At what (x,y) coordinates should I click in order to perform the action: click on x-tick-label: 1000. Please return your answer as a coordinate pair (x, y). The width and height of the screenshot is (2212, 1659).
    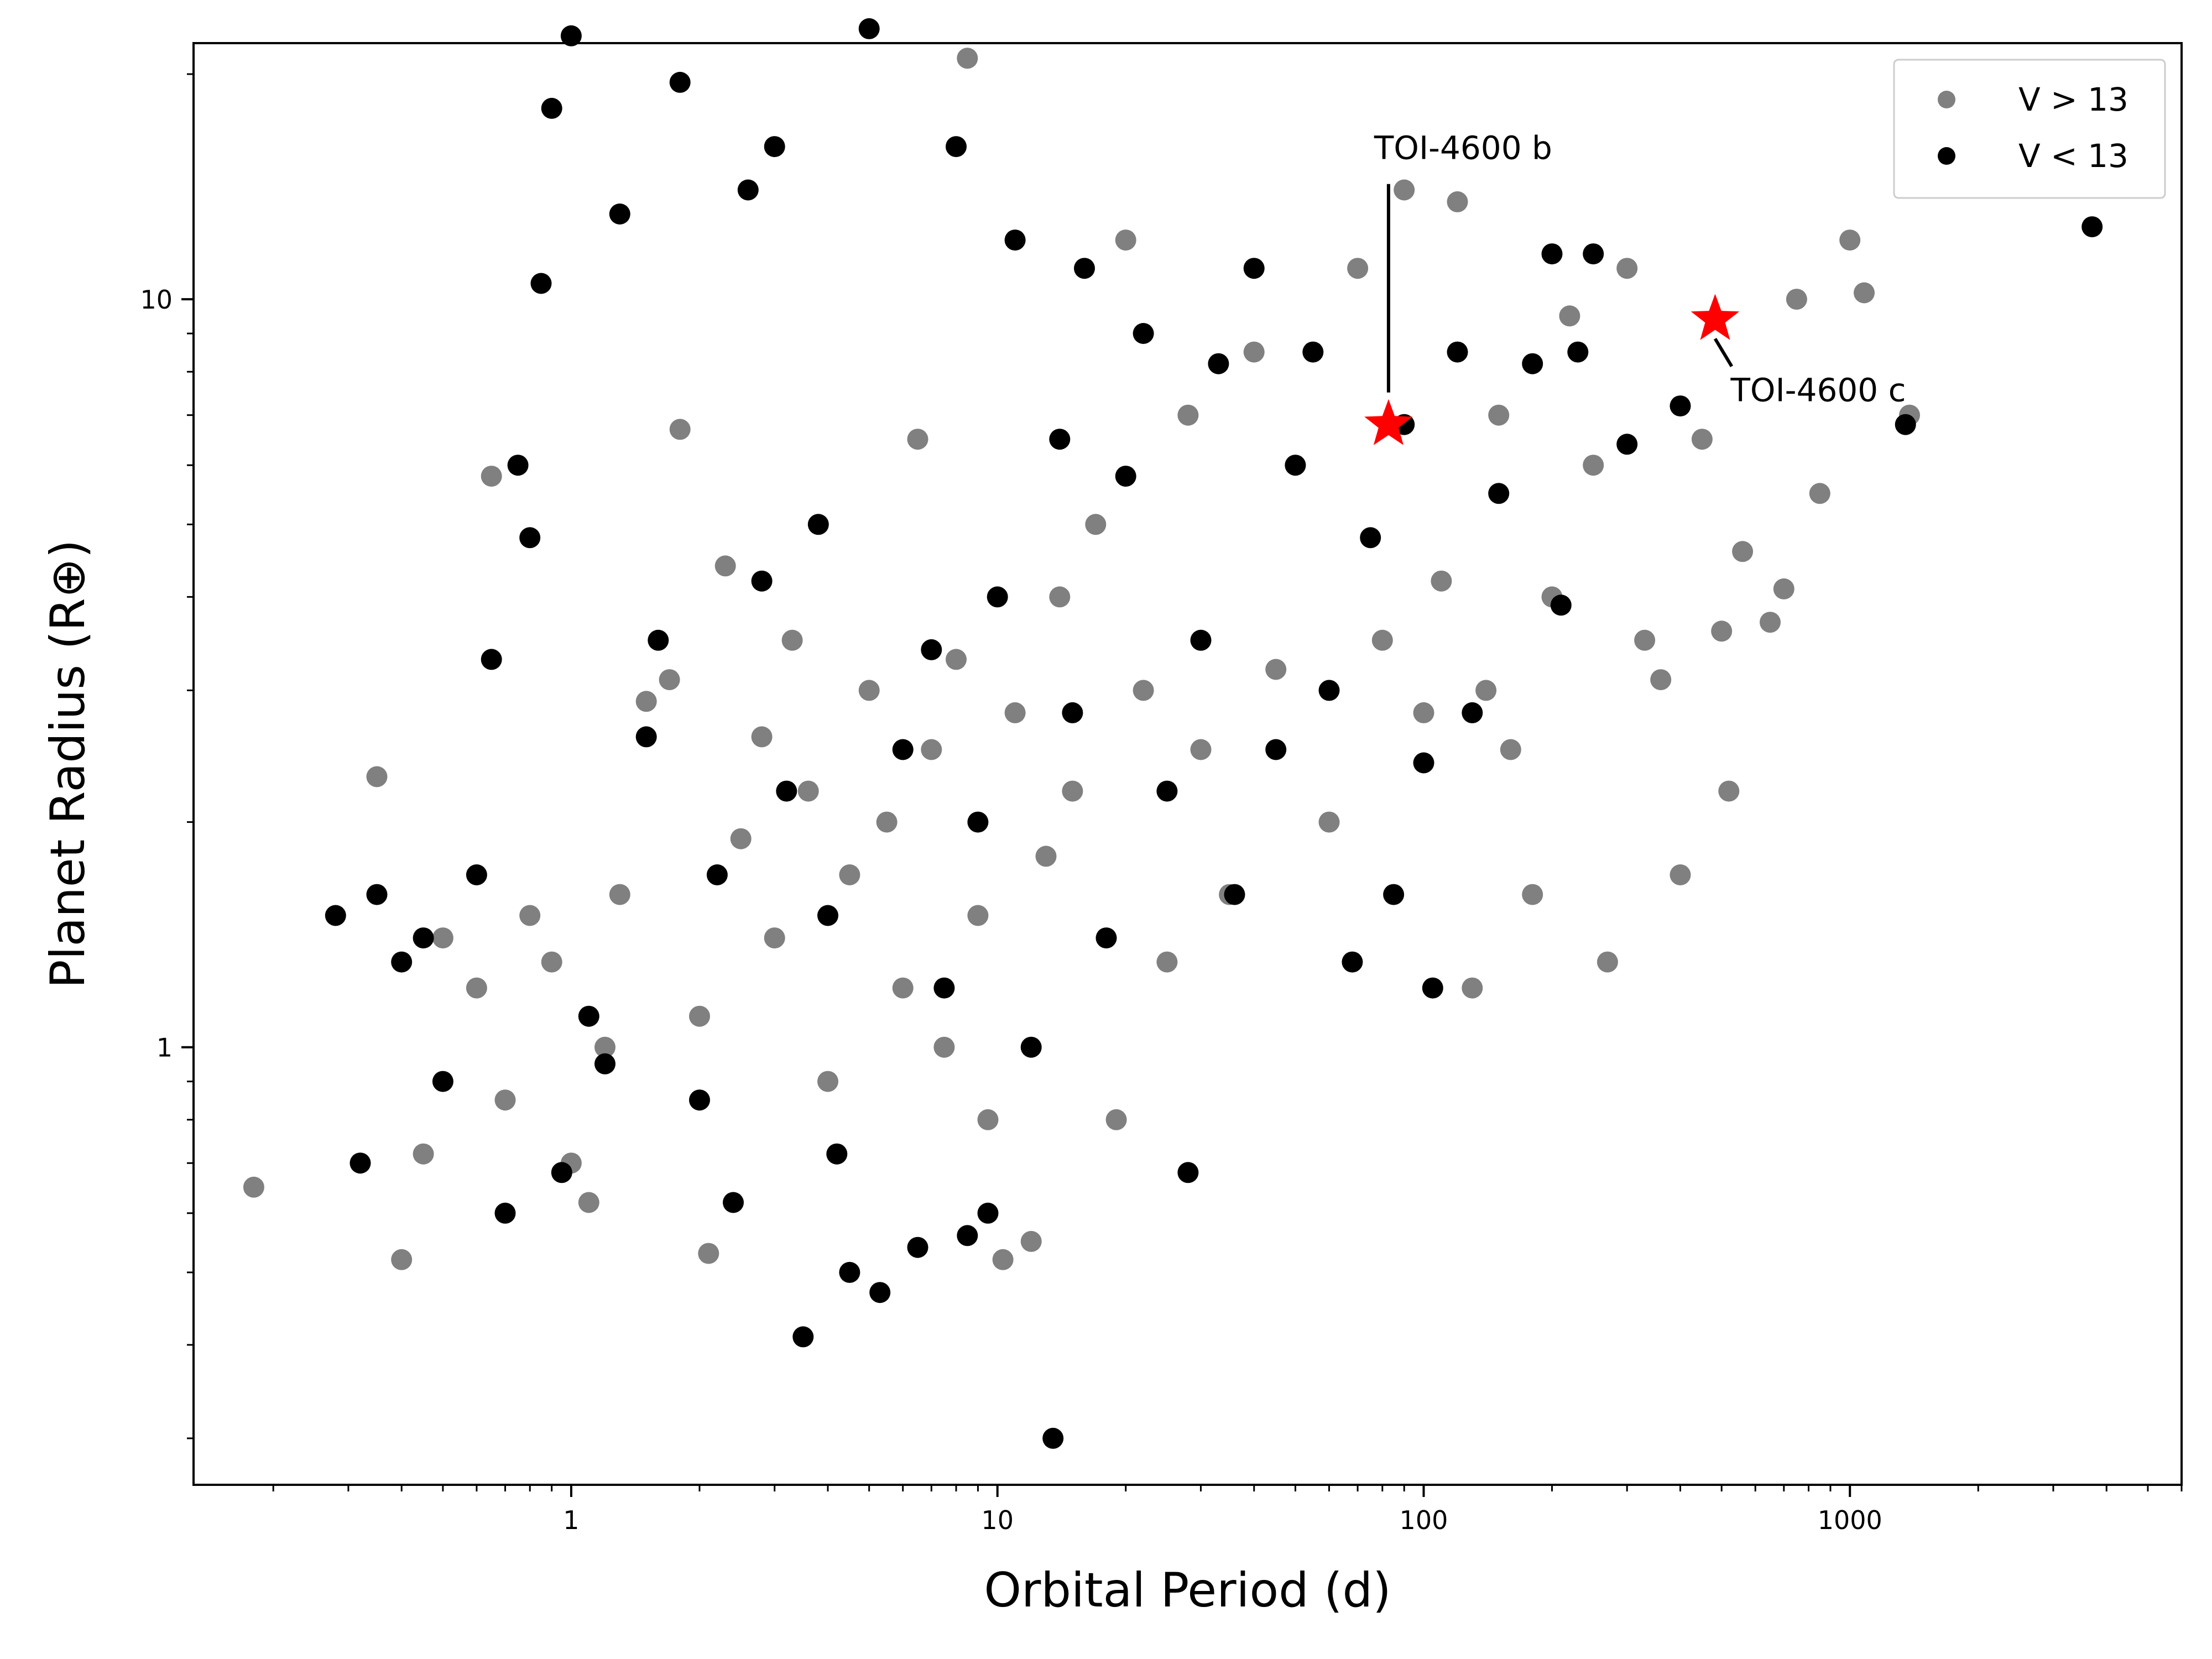
    Looking at the image, I should click on (1850, 1520).